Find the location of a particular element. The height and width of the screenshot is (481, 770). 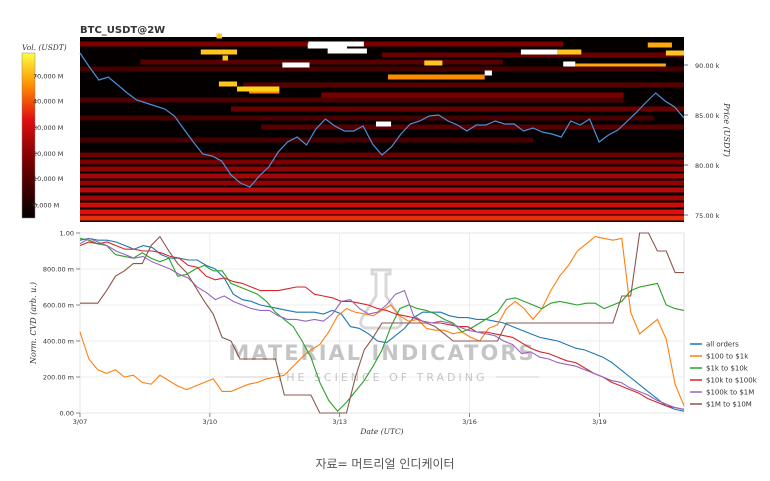

date-tick-label: 3/16 is located at coordinates (469, 422).